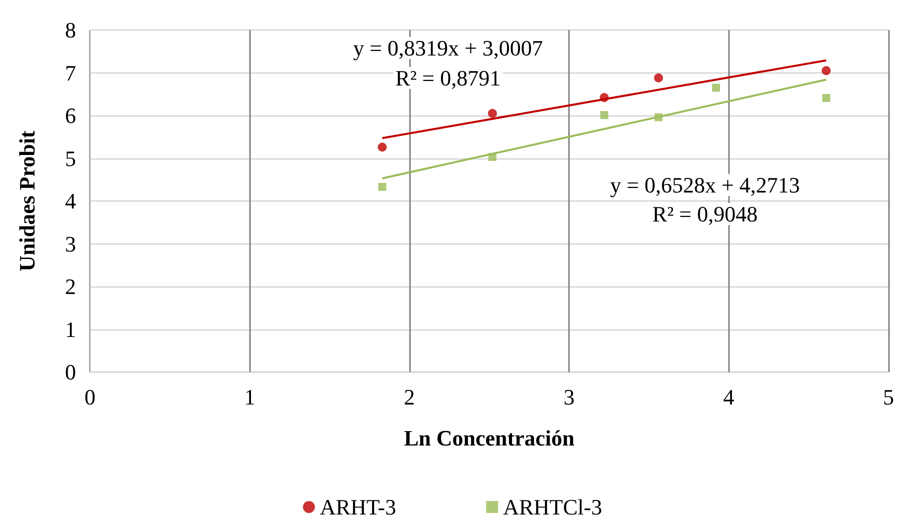  I want to click on x-axis-title: Ln Concentración, so click(489, 438).